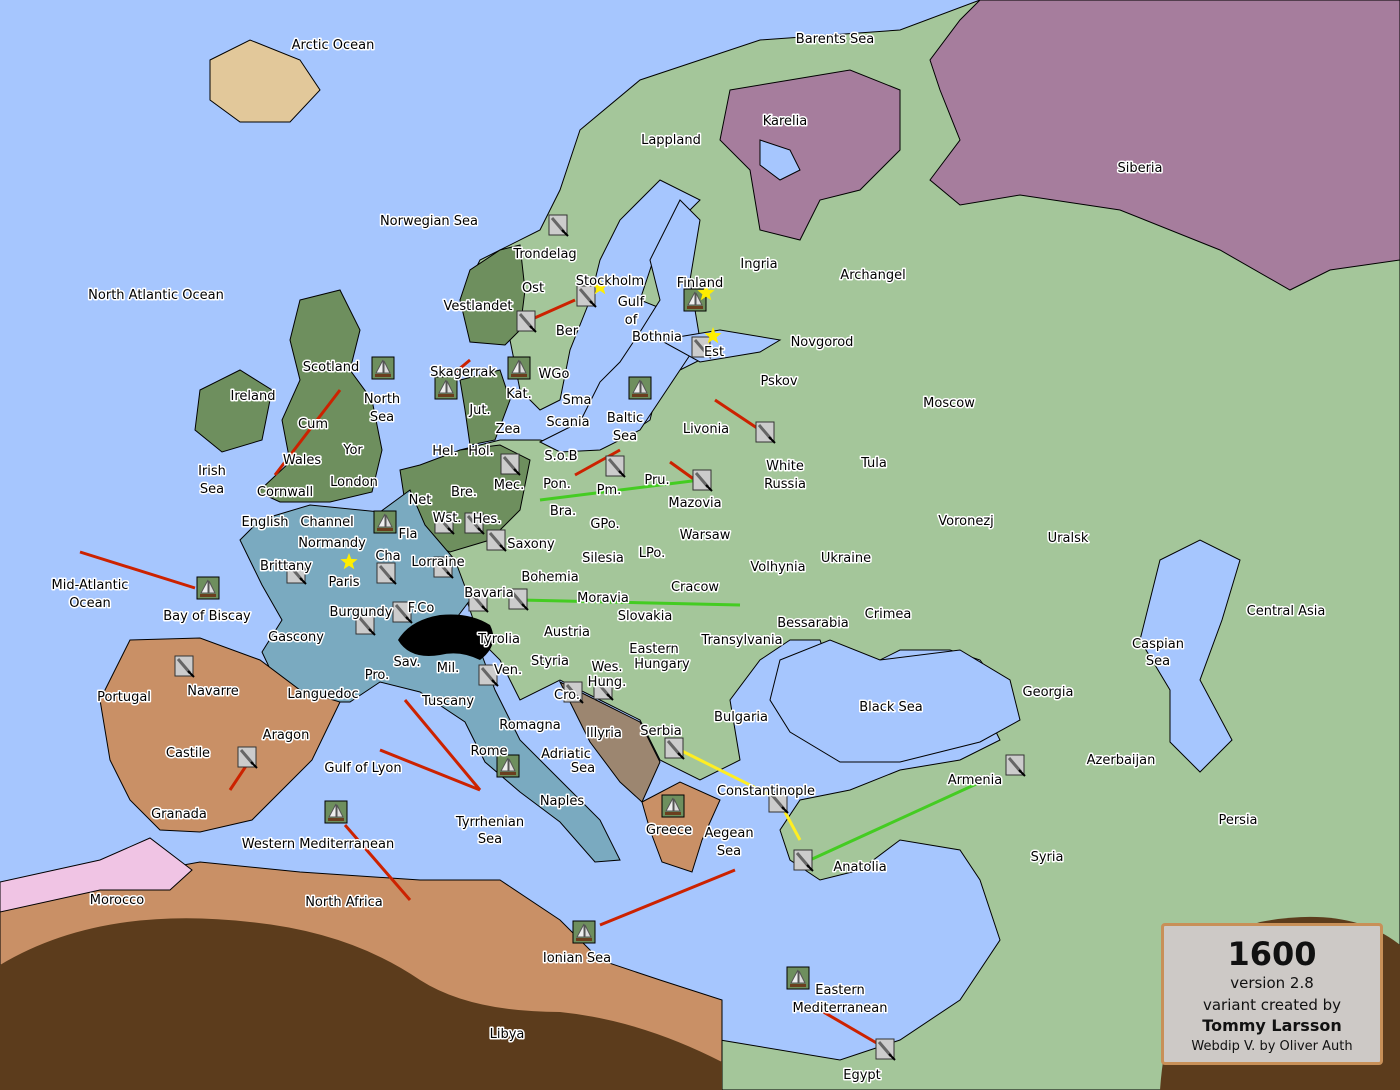  What do you see at coordinates (645, 616) in the screenshot?
I see `region-label: Slovakia` at bounding box center [645, 616].